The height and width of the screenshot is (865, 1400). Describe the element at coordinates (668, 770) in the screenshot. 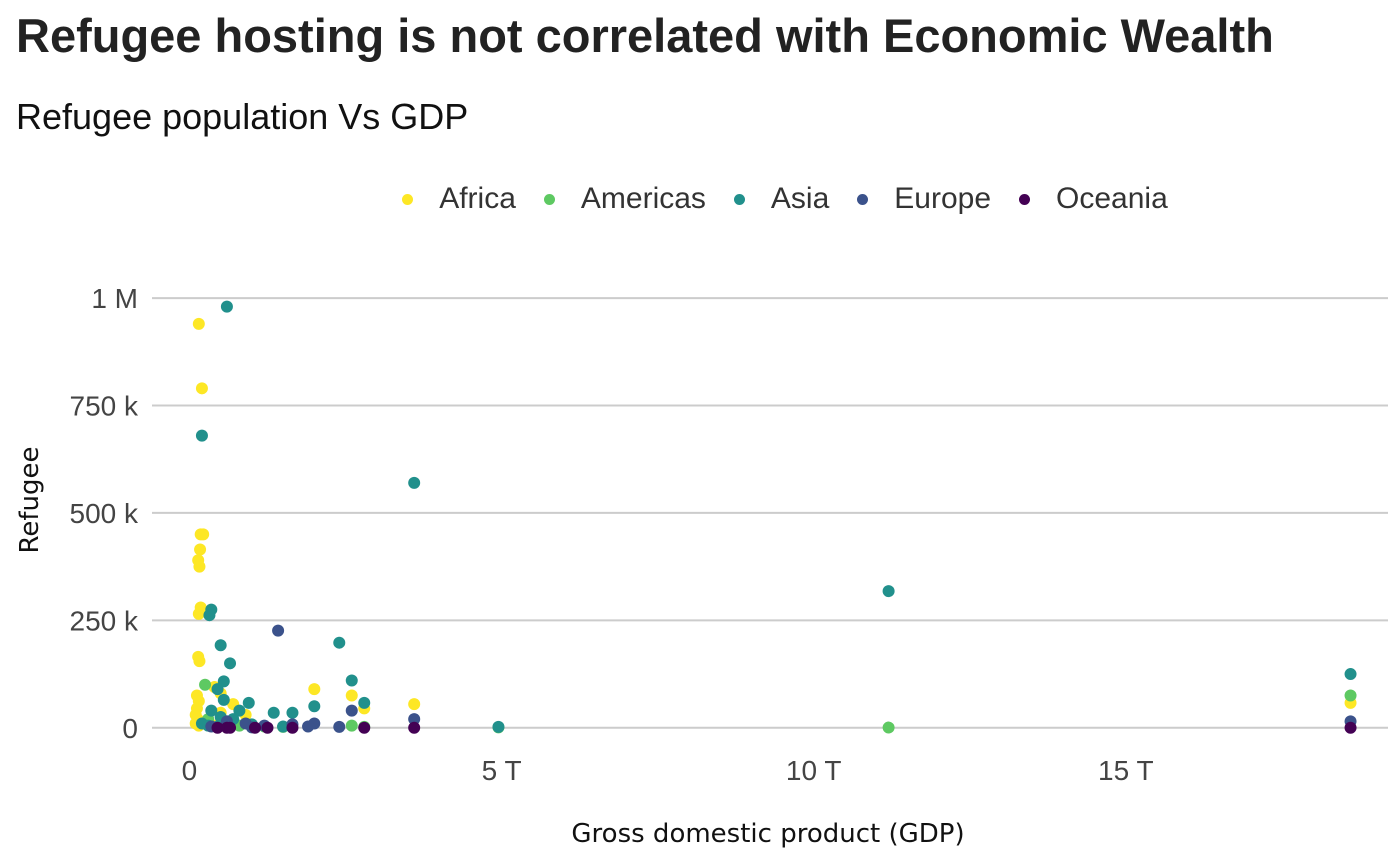

I see `x-axis-ticks: 0 5 T 10 T 15 T` at that location.